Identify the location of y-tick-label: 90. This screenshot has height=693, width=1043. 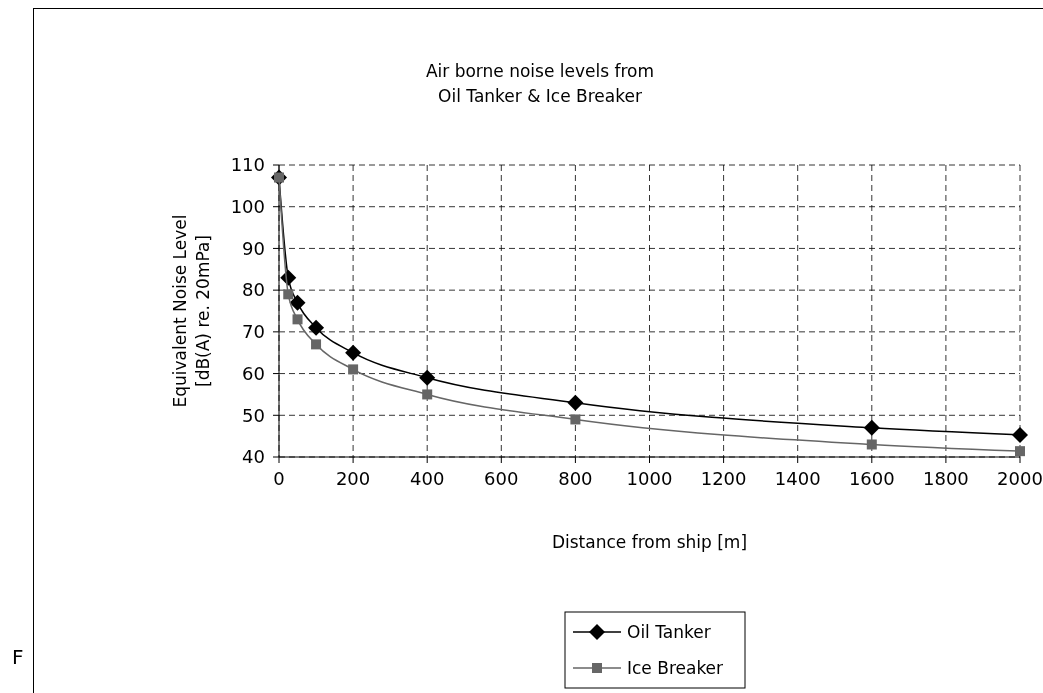
(253, 248).